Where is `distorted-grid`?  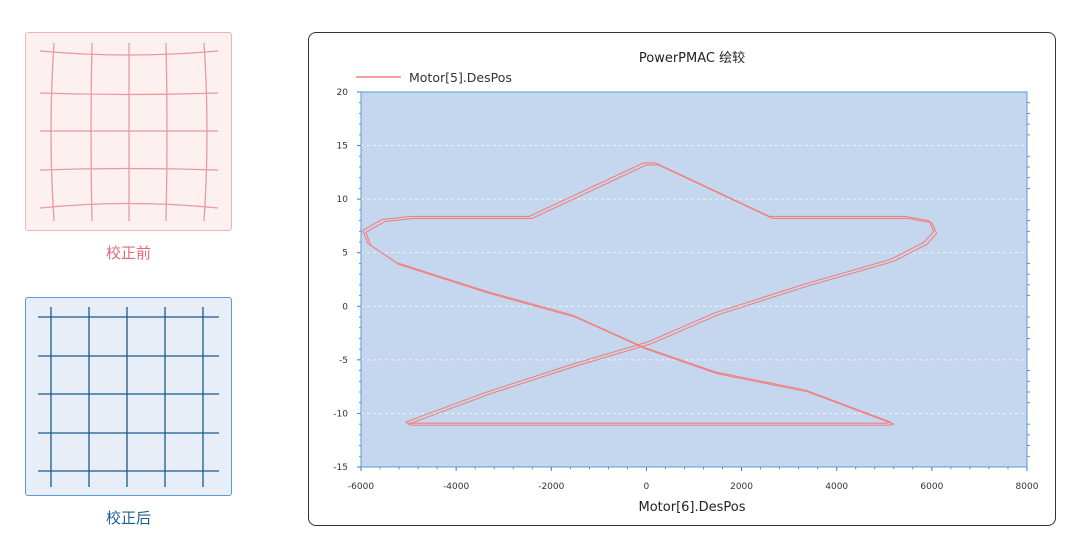
distorted-grid is located at coordinates (129, 132).